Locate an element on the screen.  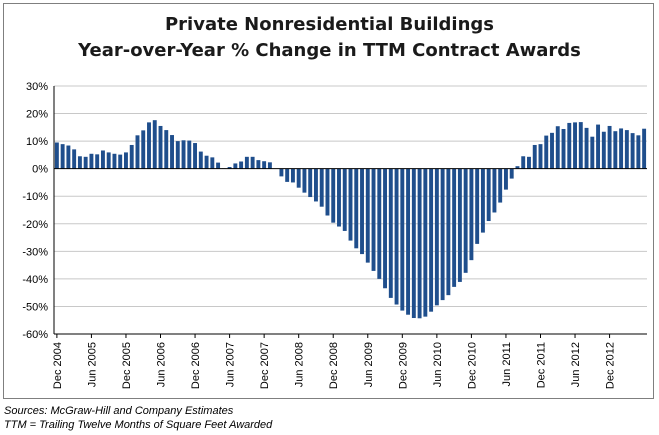
y-tick-label: -50% is located at coordinates (35, 307).